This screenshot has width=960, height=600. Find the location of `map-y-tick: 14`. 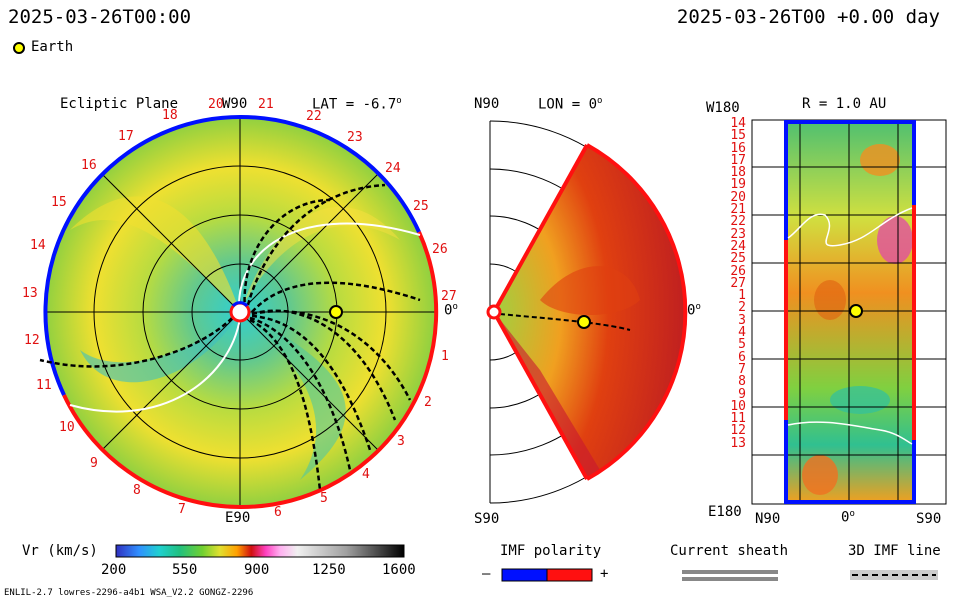

map-y-tick: 14 is located at coordinates (738, 123).